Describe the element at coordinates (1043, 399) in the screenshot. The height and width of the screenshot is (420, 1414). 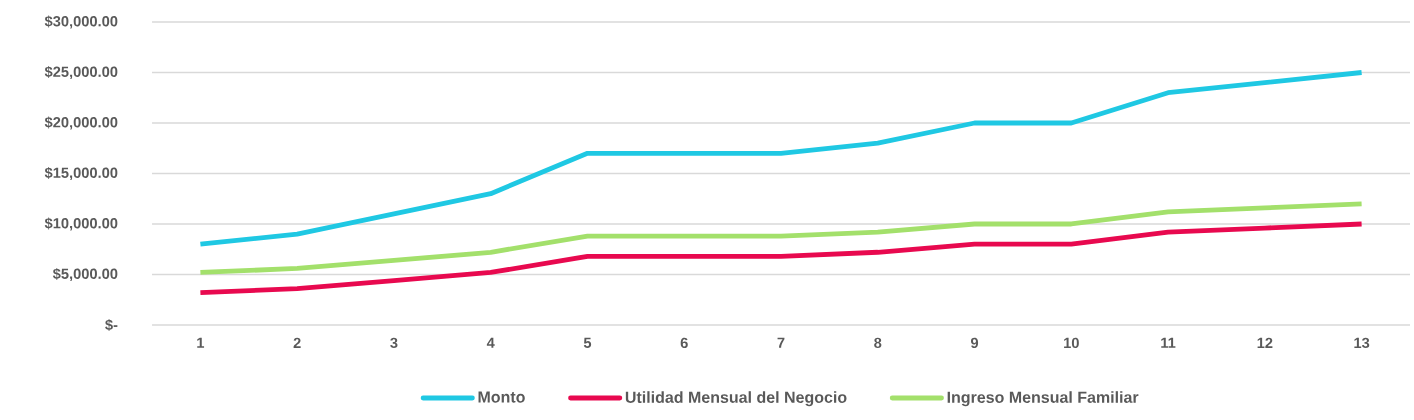
I see `legend-label: Ingreso Mensual Familiar` at that location.